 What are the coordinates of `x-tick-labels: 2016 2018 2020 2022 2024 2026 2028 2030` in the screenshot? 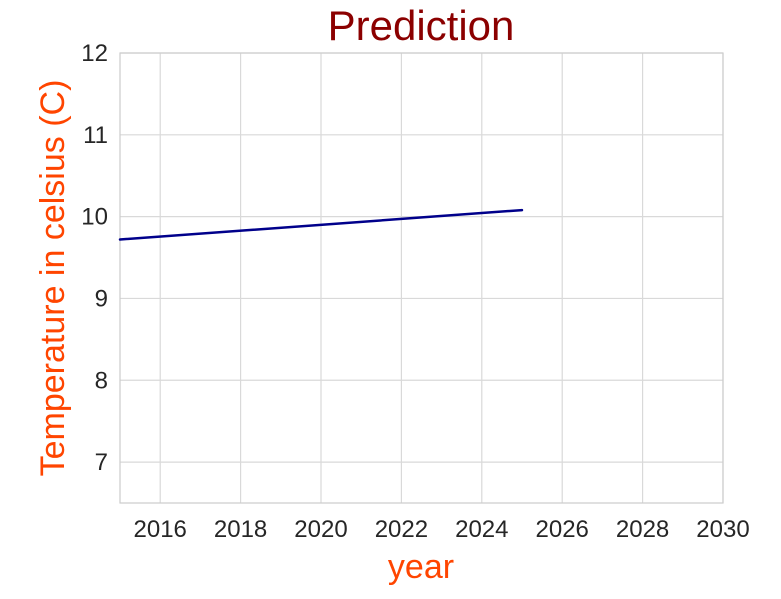 It's located at (442, 529).